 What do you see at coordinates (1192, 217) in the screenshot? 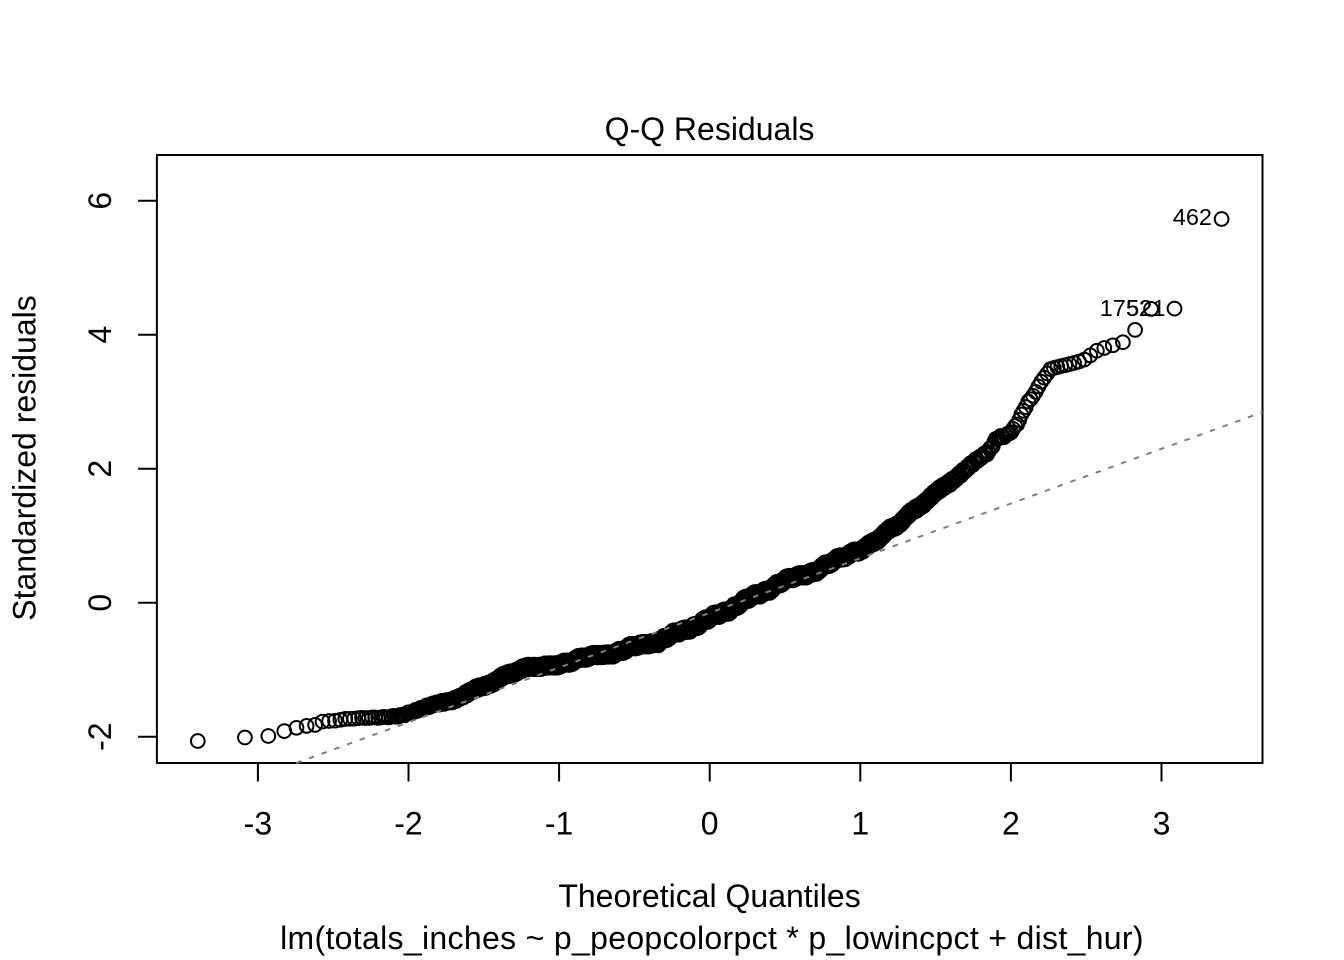
I see `svg-text: 462` at bounding box center [1192, 217].